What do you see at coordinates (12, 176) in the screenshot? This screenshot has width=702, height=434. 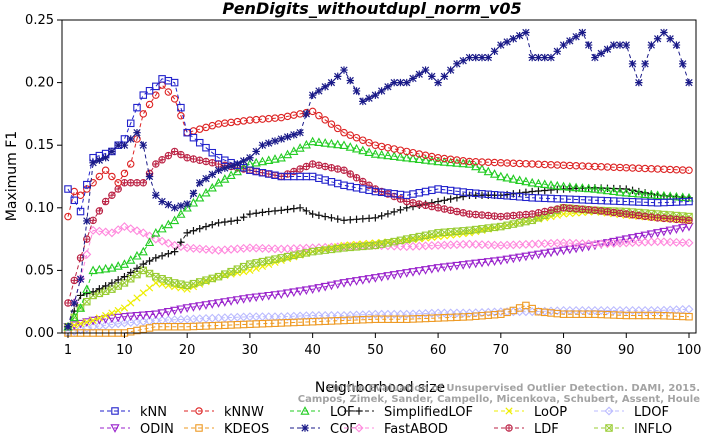 I see `y-axis-label: Maximum F1` at bounding box center [12, 176].